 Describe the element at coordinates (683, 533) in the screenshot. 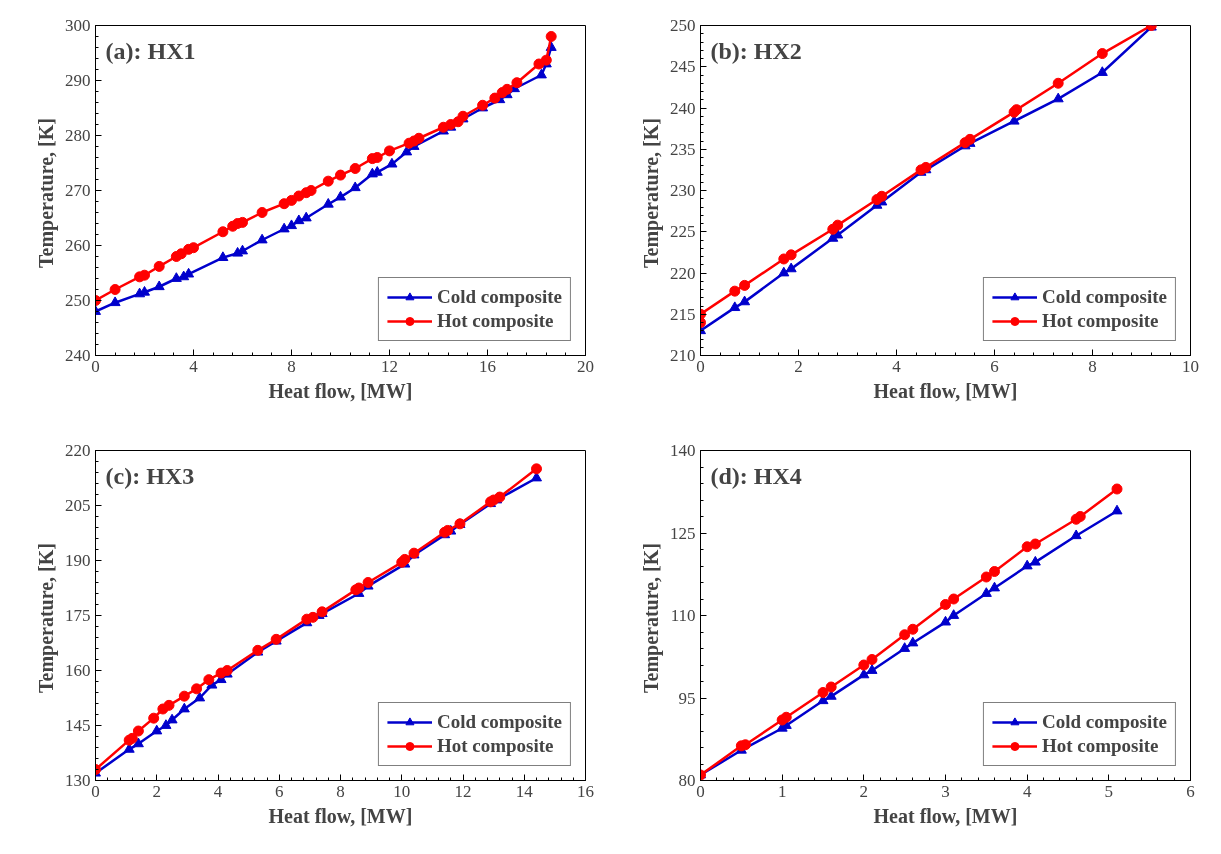

I see `y-tick-label: 125` at that location.